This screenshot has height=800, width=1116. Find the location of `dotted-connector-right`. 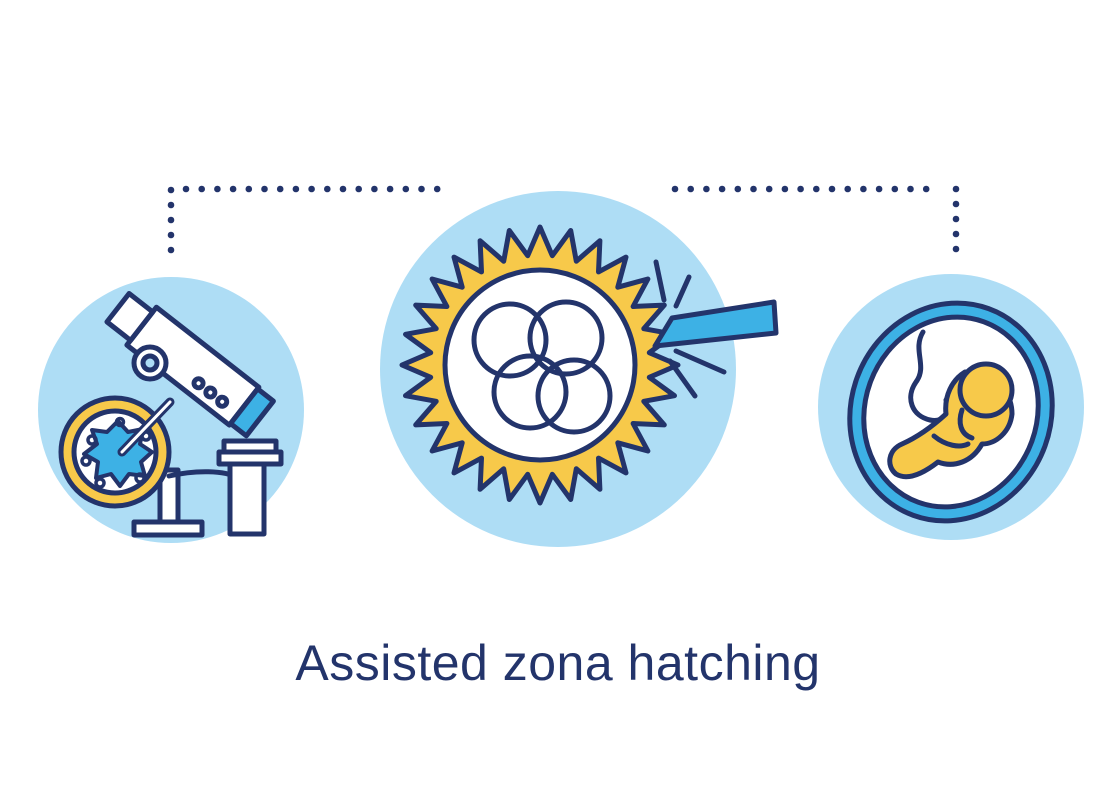

dotted-connector-right is located at coordinates (815, 219).